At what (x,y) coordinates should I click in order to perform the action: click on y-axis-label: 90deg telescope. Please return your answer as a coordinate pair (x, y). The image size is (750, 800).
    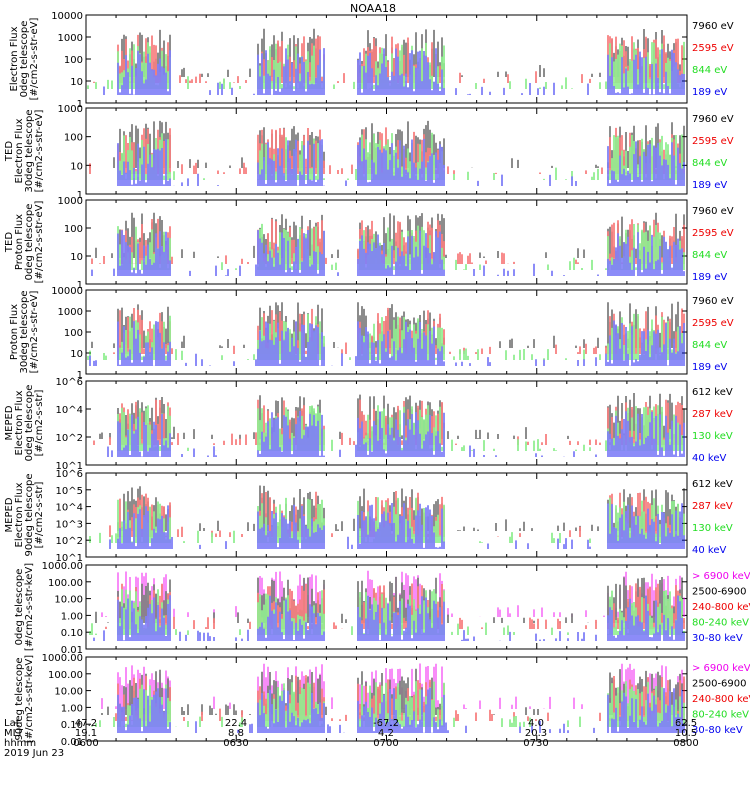
    Looking at the image, I should click on (19, 698).